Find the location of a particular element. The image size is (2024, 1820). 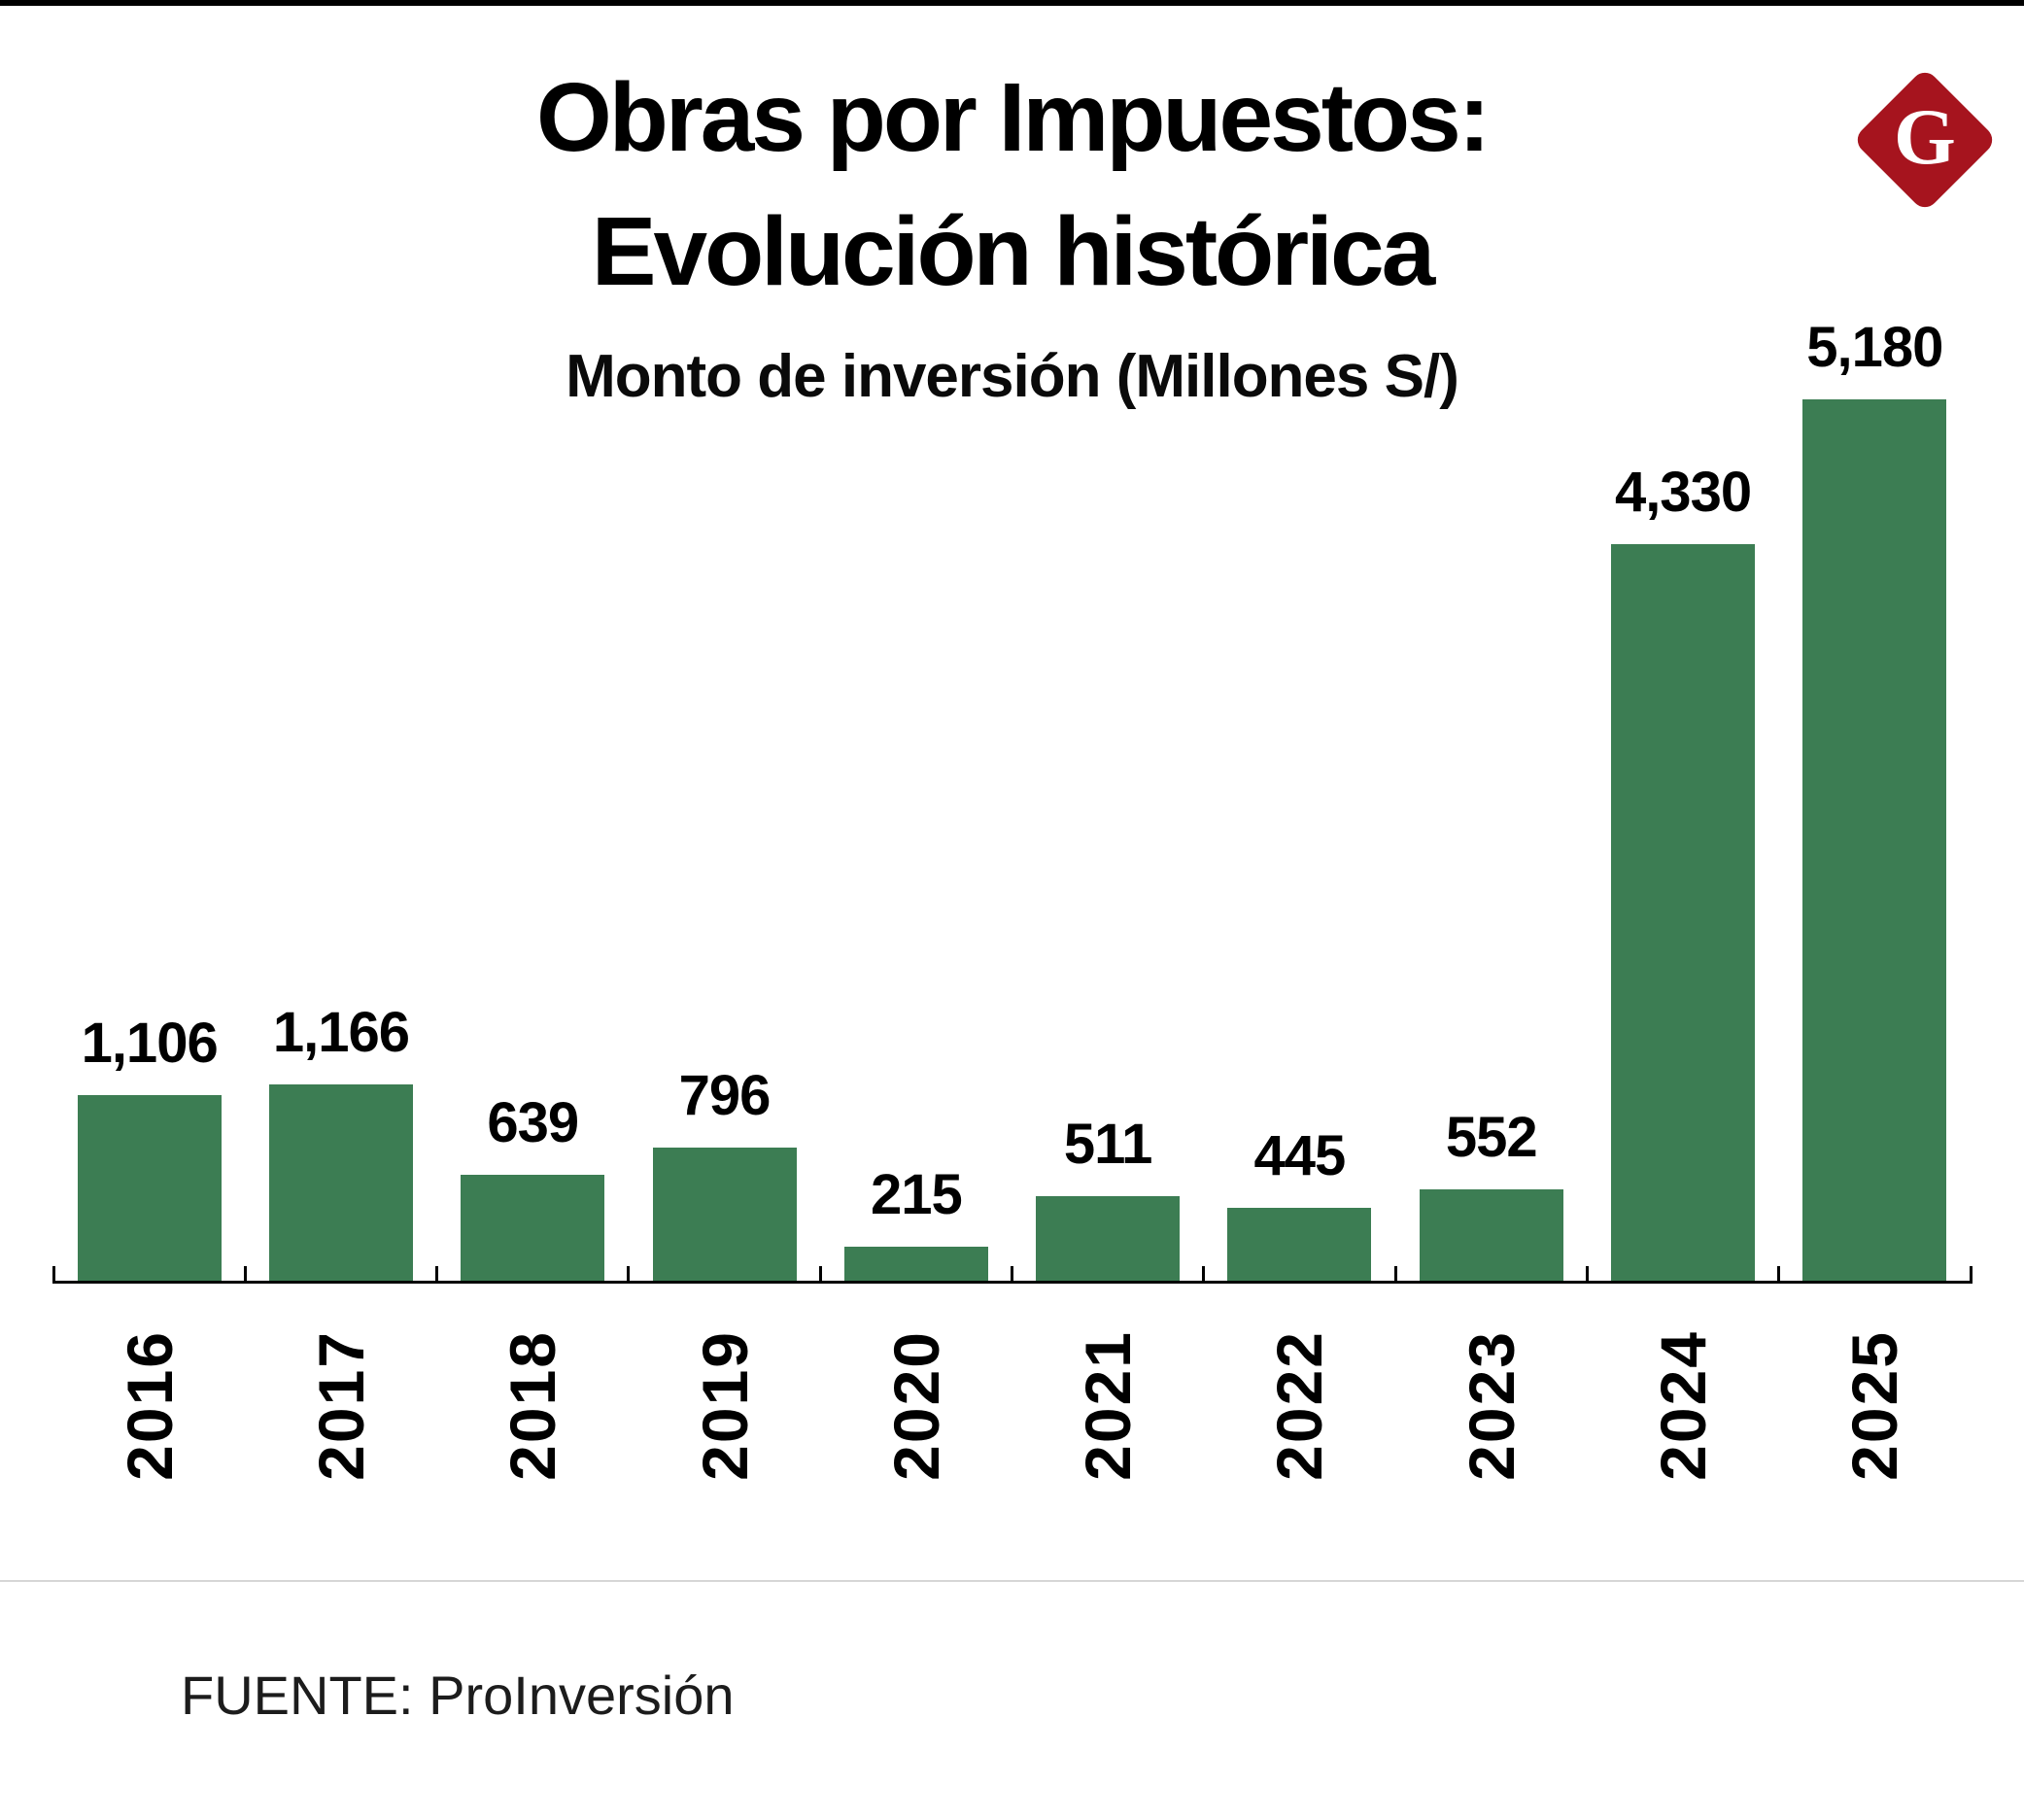

bar-2020 is located at coordinates (915, 1265).